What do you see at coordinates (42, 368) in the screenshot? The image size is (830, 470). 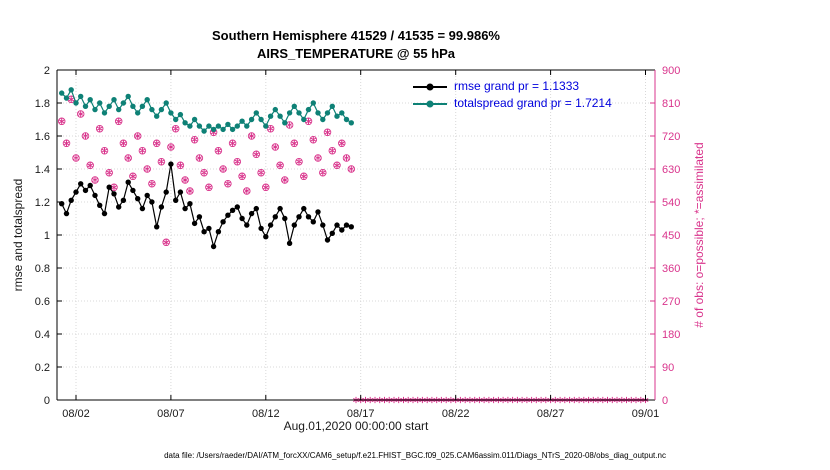 I see `svg-text: 0.2` at bounding box center [42, 368].